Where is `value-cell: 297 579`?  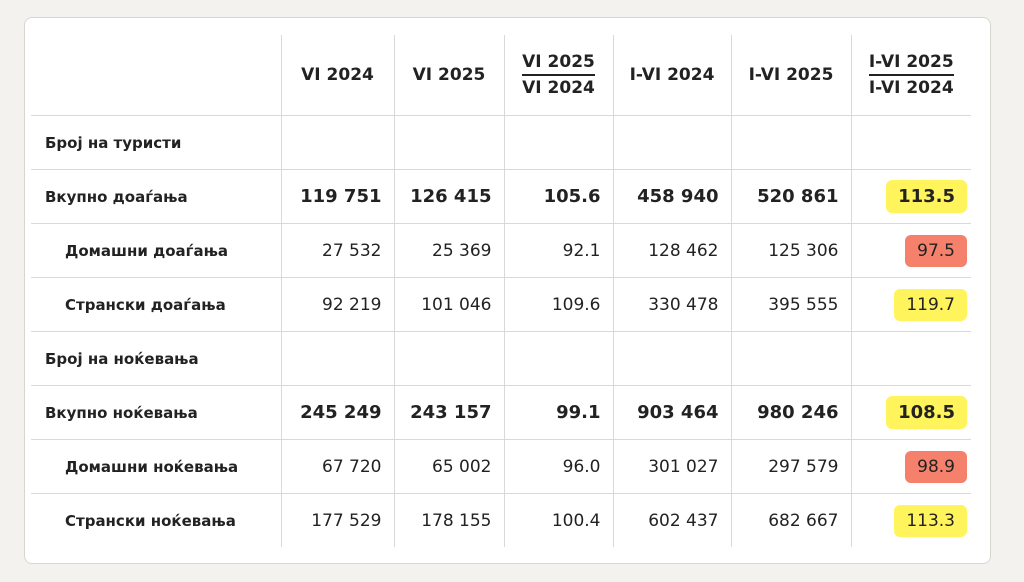
value-cell: 297 579 is located at coordinates (790, 466).